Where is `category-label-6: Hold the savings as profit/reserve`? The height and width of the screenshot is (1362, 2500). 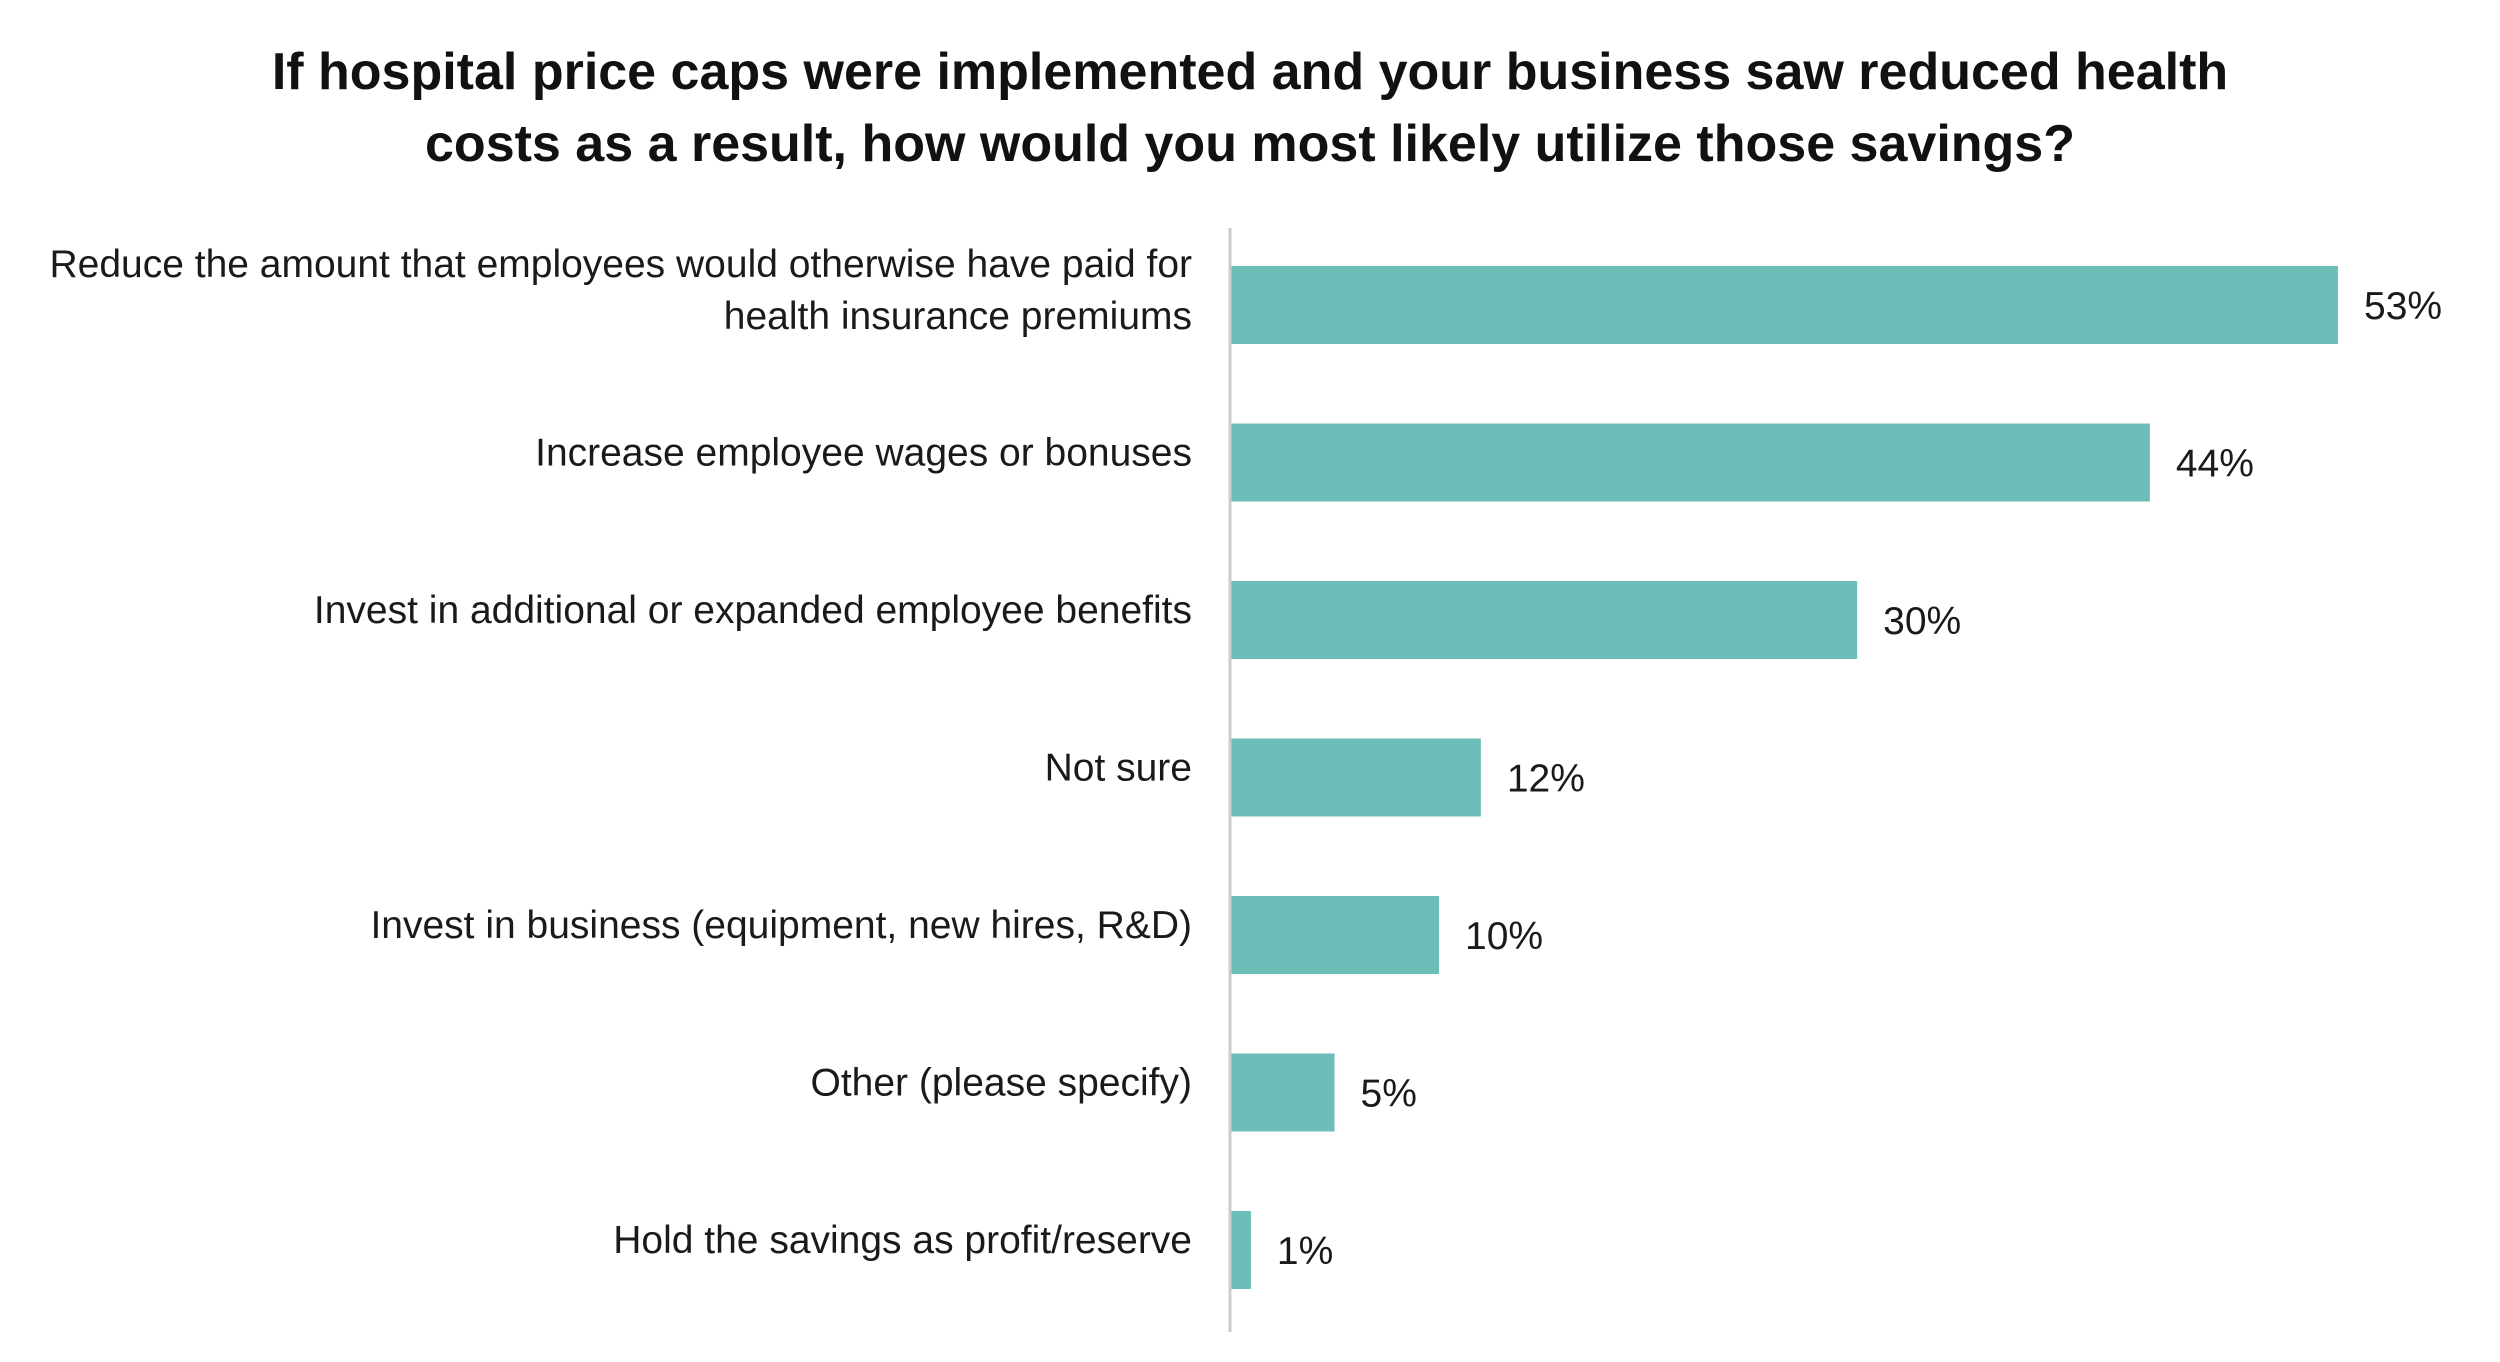
category-label-6: Hold the savings as profit/reserve is located at coordinates (902, 1240).